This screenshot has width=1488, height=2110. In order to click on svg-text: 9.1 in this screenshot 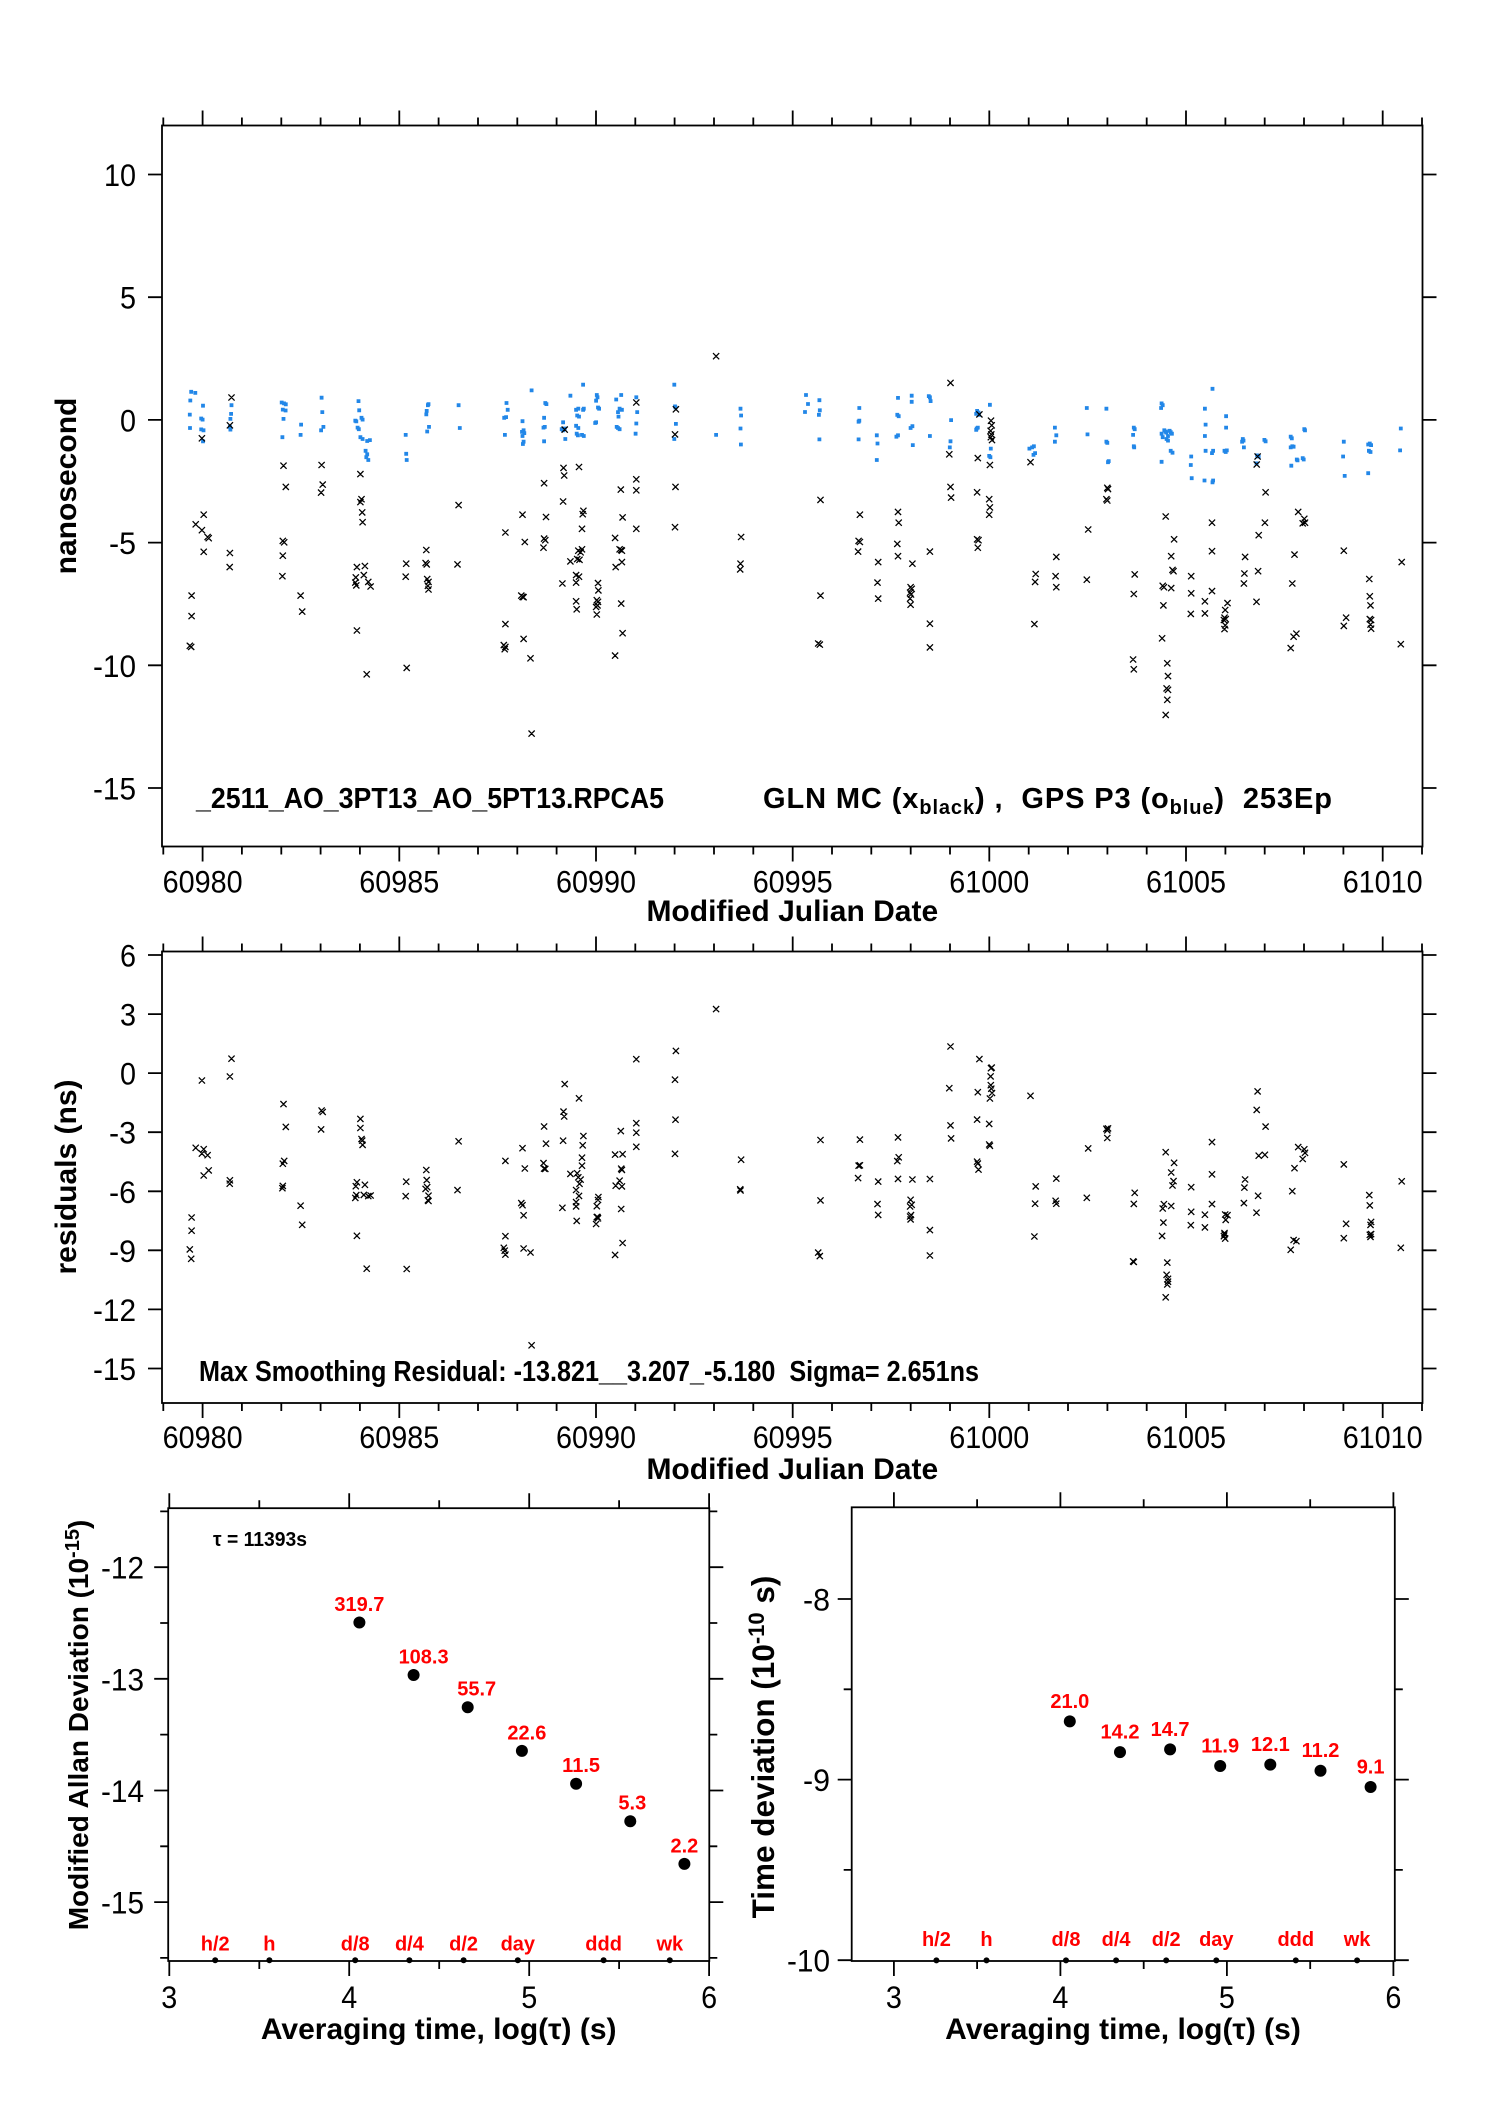, I will do `click(1371, 1768)`.